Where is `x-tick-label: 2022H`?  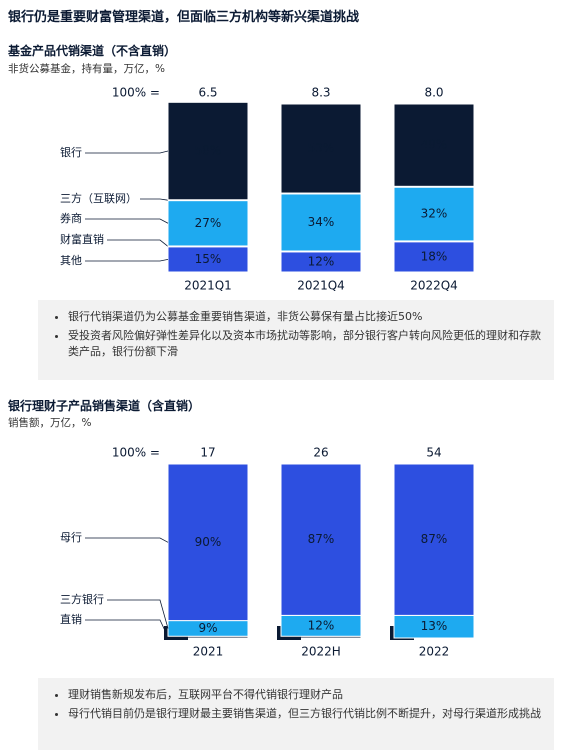
x-tick-label: 2022H is located at coordinates (321, 652).